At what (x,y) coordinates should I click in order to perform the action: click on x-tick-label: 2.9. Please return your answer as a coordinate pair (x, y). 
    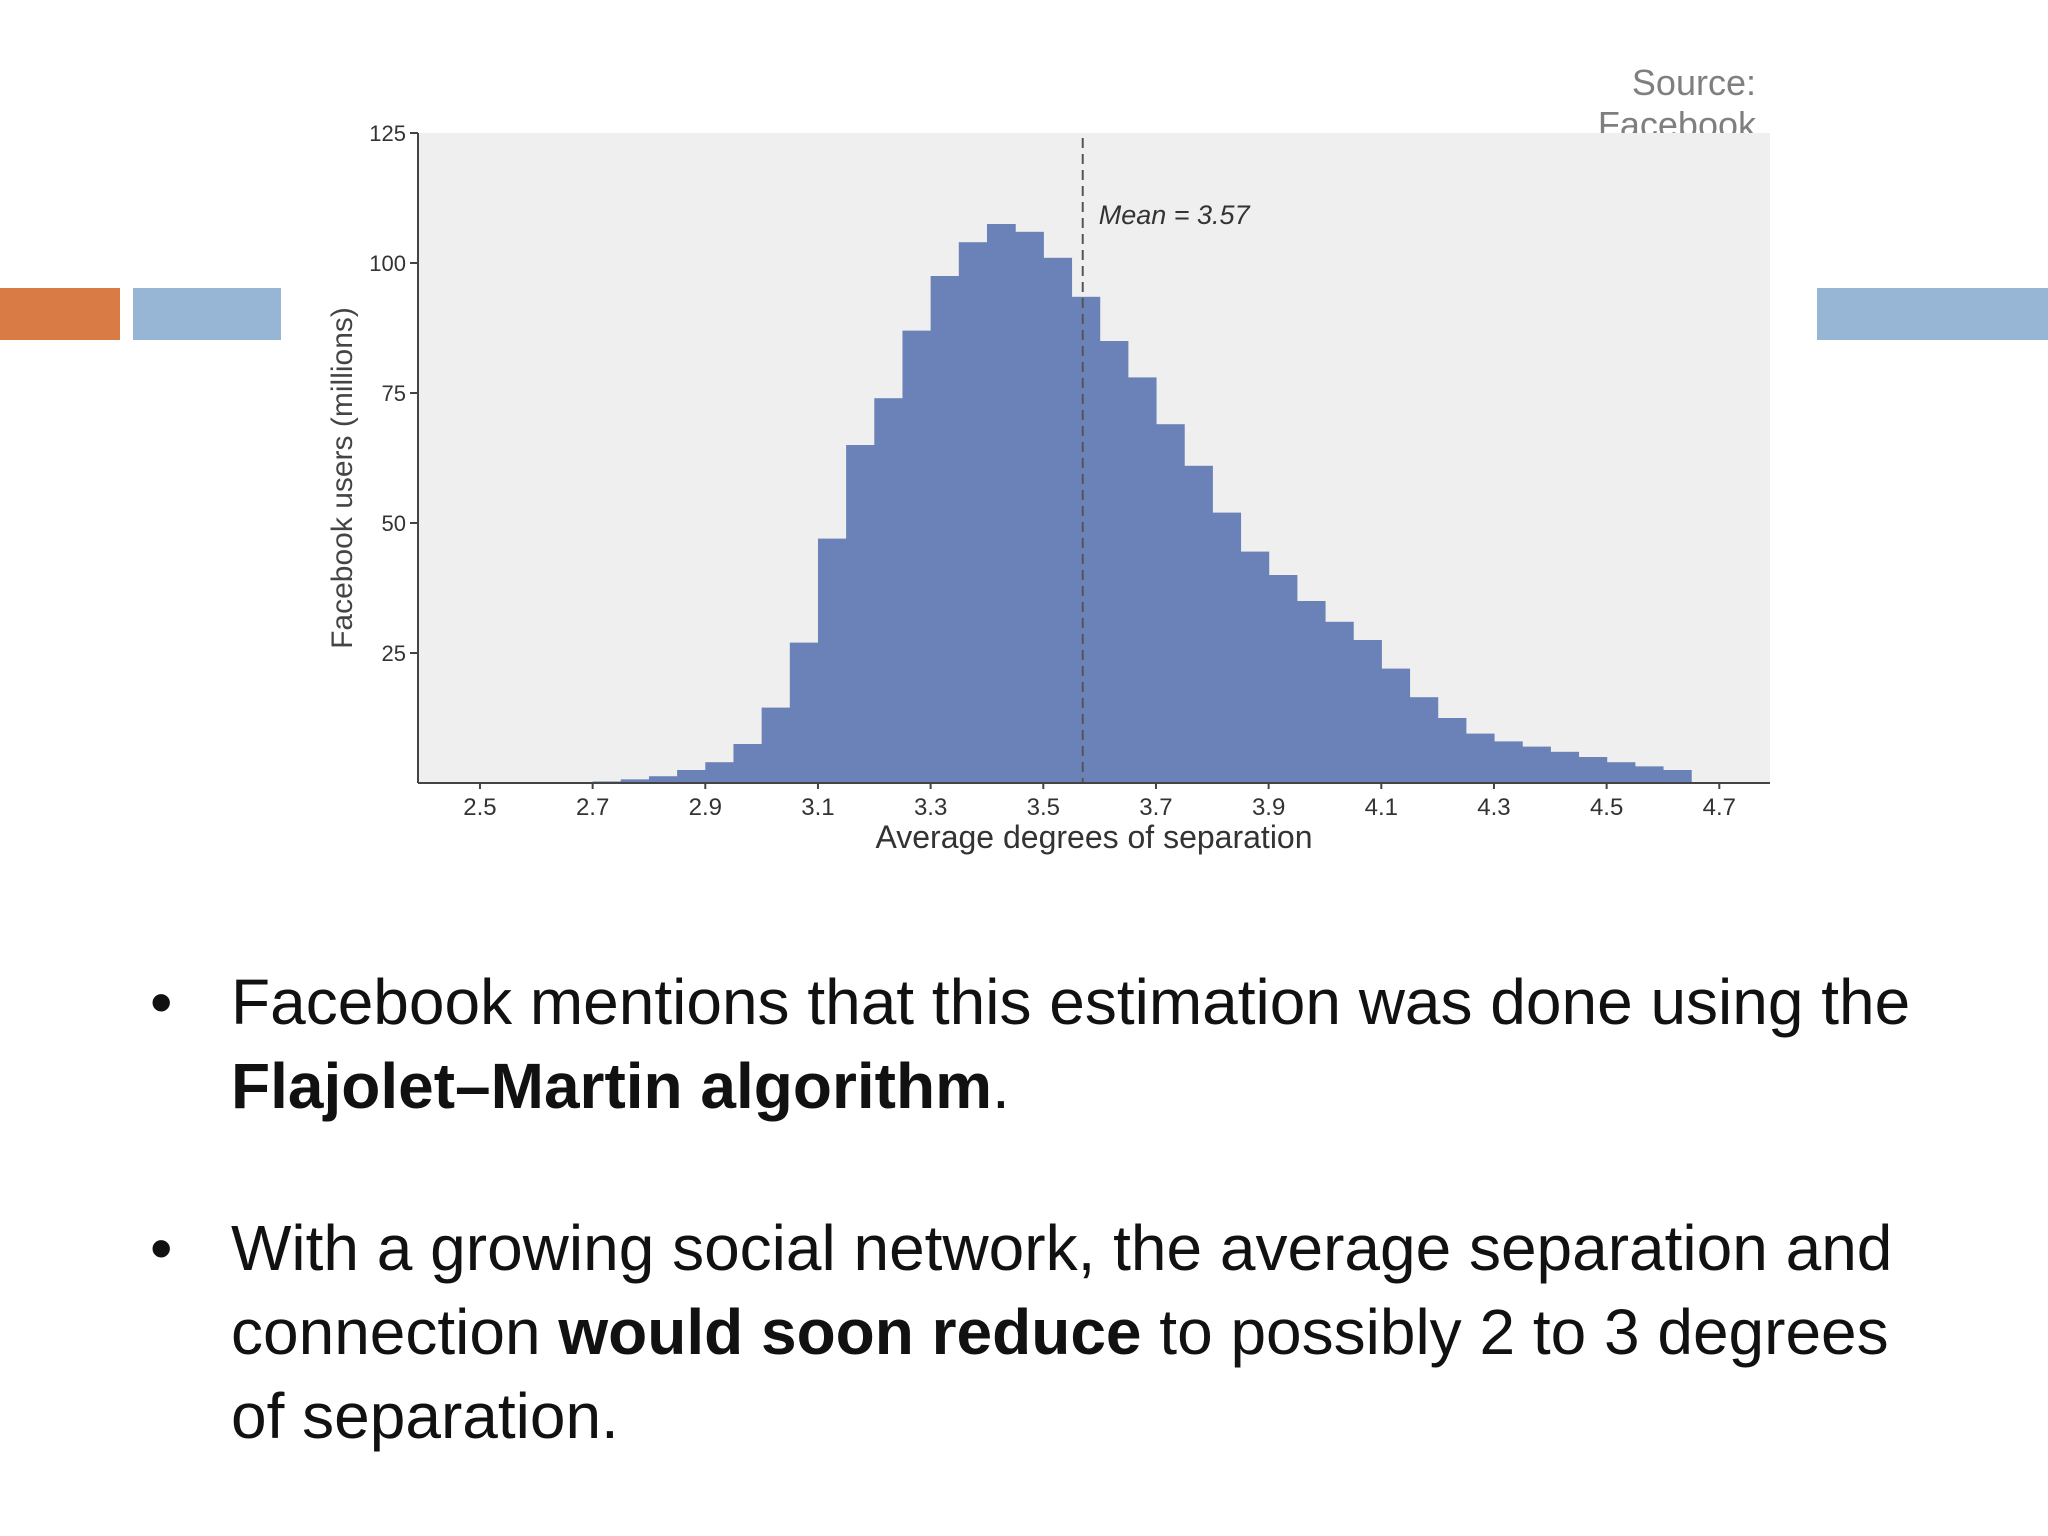
    Looking at the image, I should click on (705, 807).